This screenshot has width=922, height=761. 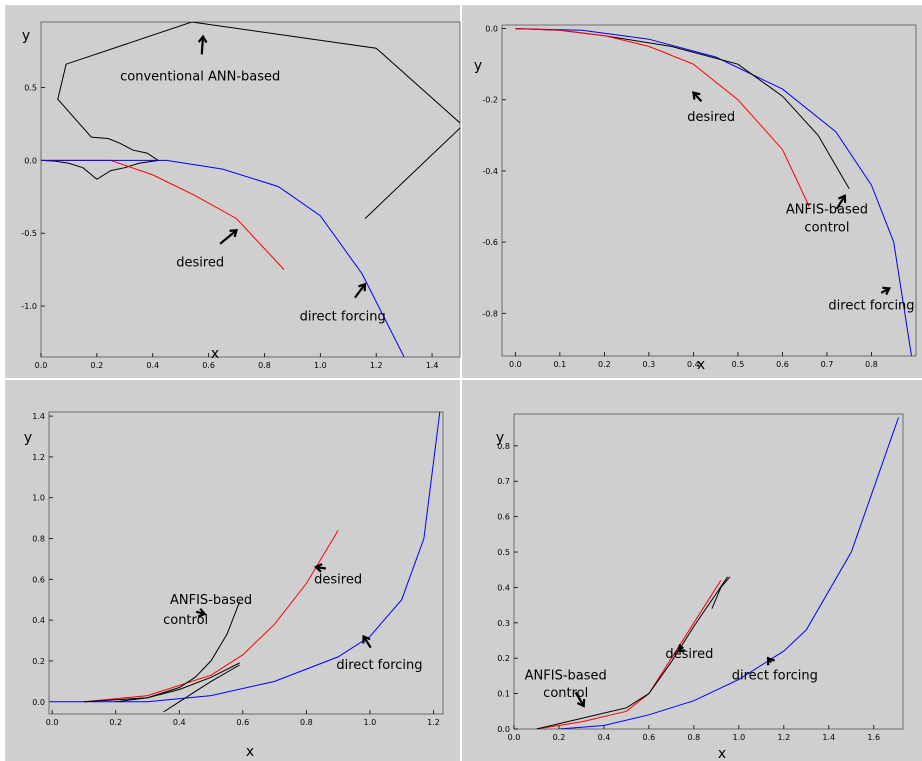 What do you see at coordinates (38, 457) in the screenshot?
I see `y-tick-label: 1.2` at bounding box center [38, 457].